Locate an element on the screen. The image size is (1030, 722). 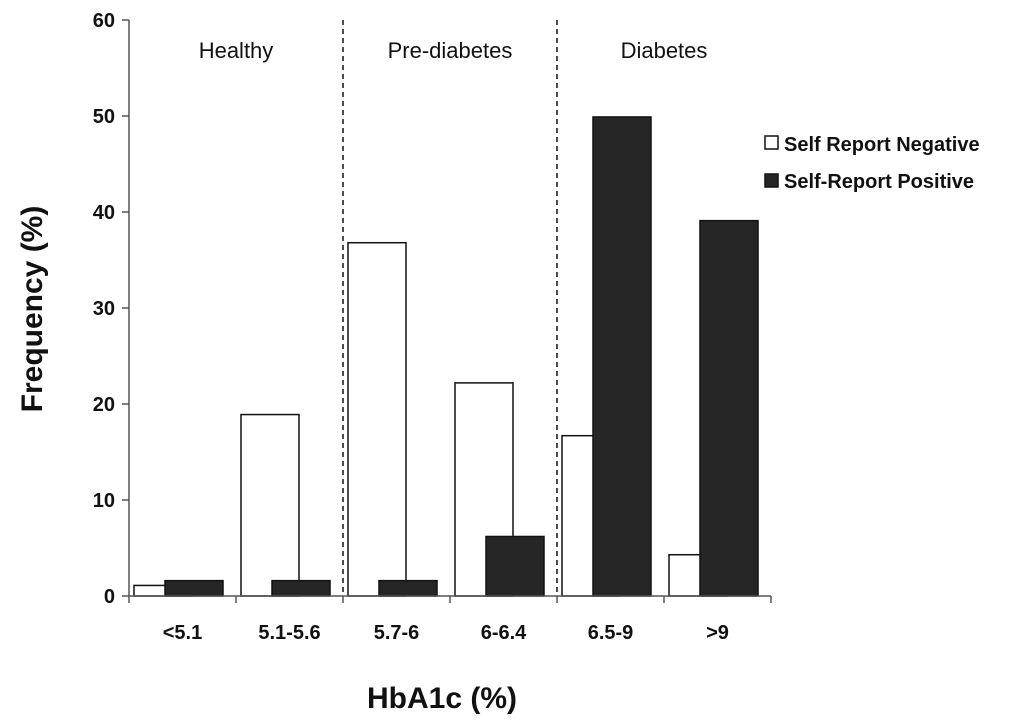
legend-label-positive: Self-Report Positive is located at coordinates (879, 182).